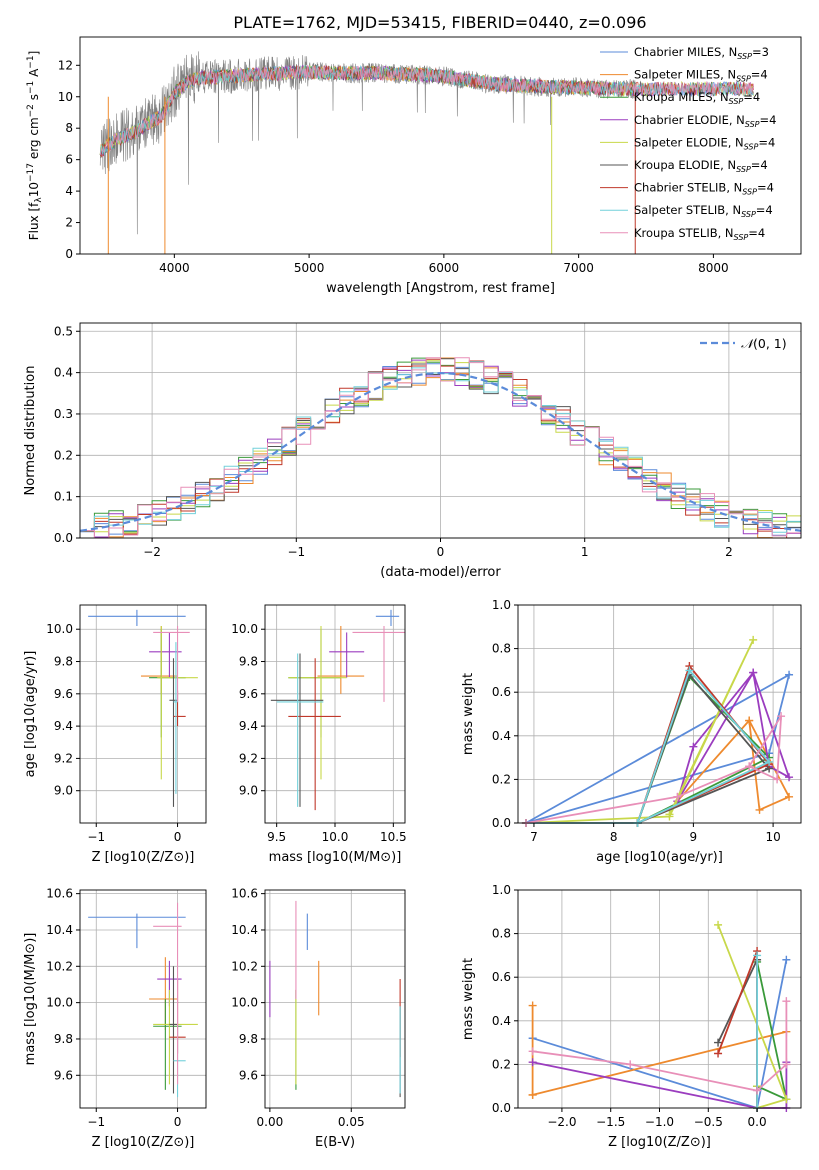  I want to click on legend-label: Salpeter MILES, NSSP=4, so click(701, 76).